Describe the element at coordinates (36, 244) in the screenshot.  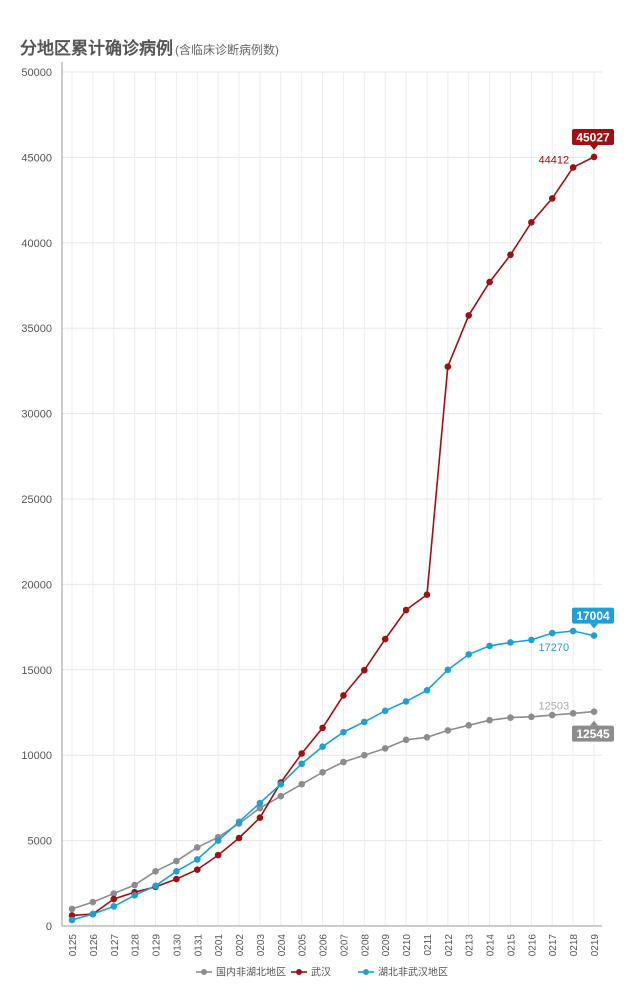
I see `y-tick-label: 40000` at that location.